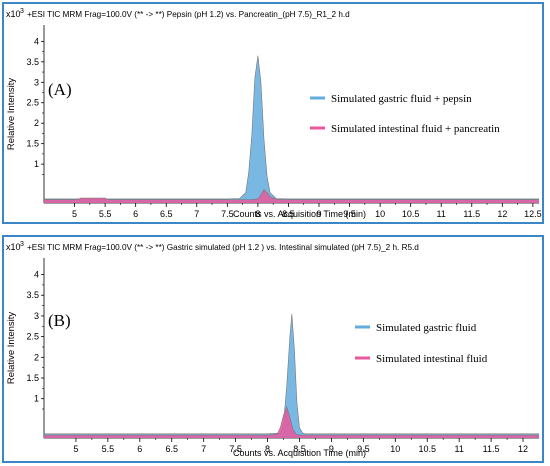 Image resolution: width=550 pixels, height=466 pixels. What do you see at coordinates (533, 214) in the screenshot?
I see `x-tick-label: 12.5` at bounding box center [533, 214].